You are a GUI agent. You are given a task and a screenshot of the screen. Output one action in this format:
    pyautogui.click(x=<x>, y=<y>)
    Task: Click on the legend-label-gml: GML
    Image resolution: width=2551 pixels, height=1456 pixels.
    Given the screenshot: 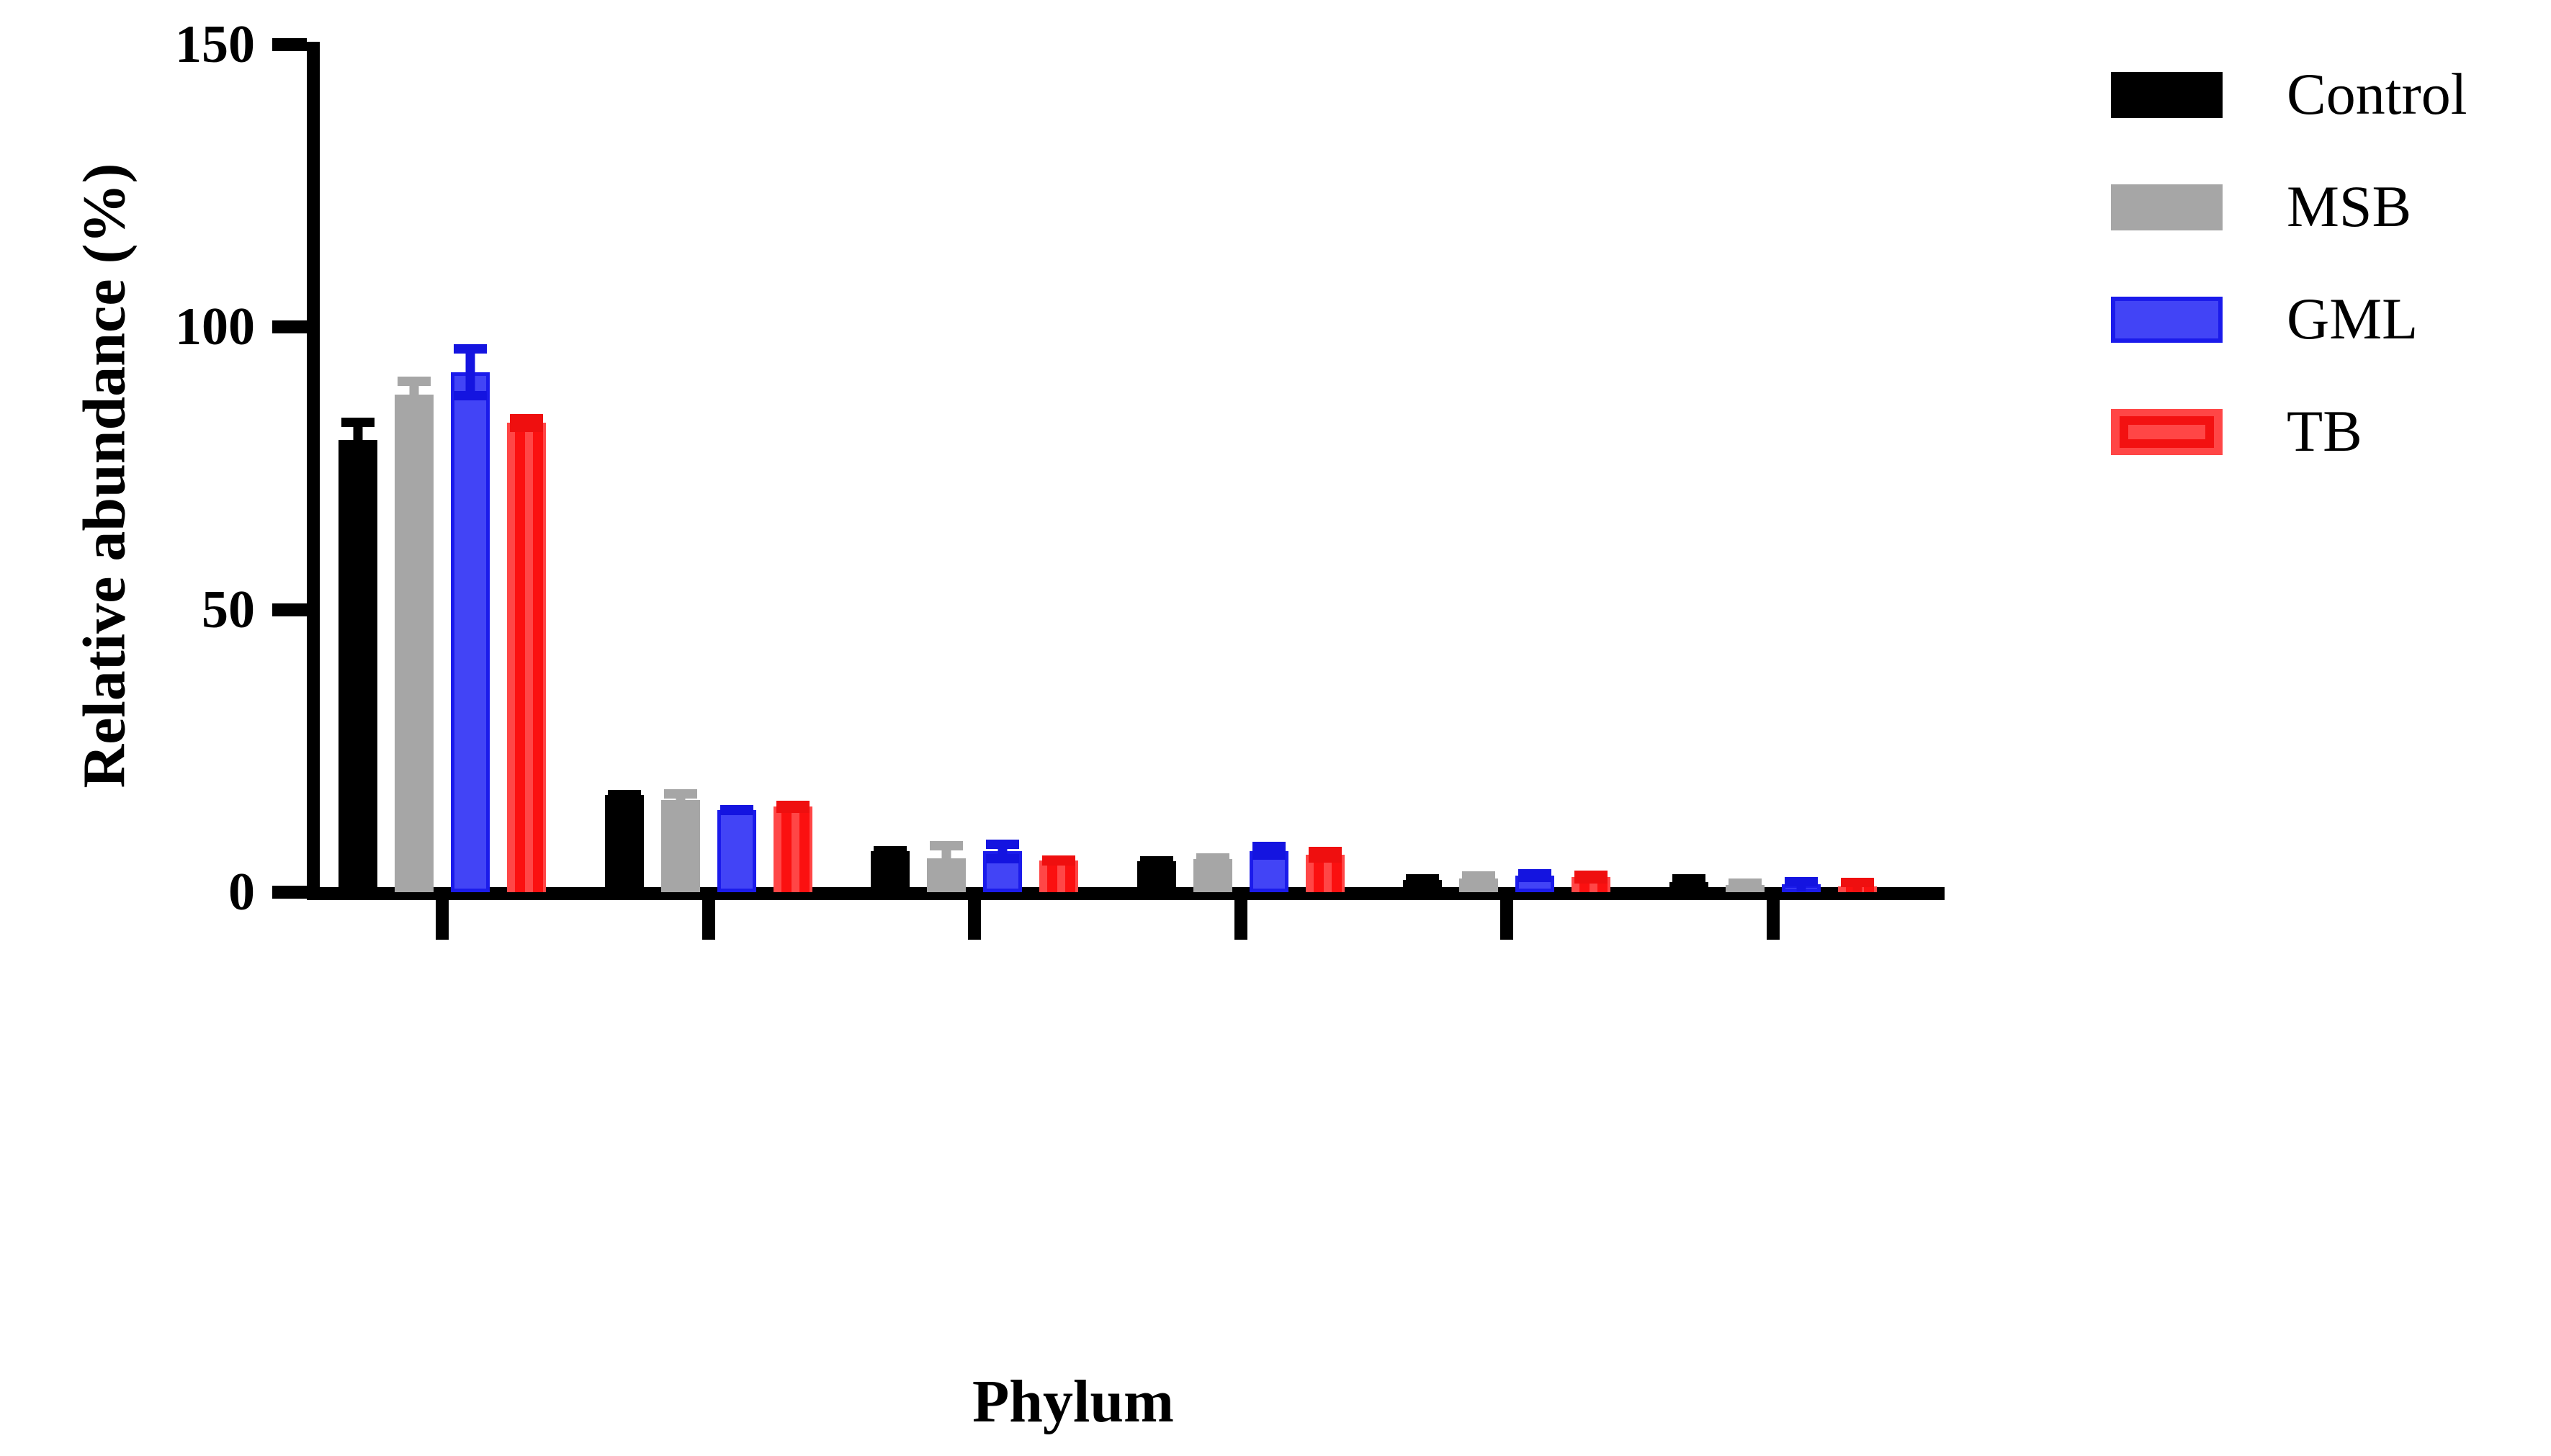 What is the action you would take?
    pyautogui.click(x=2352, y=318)
    